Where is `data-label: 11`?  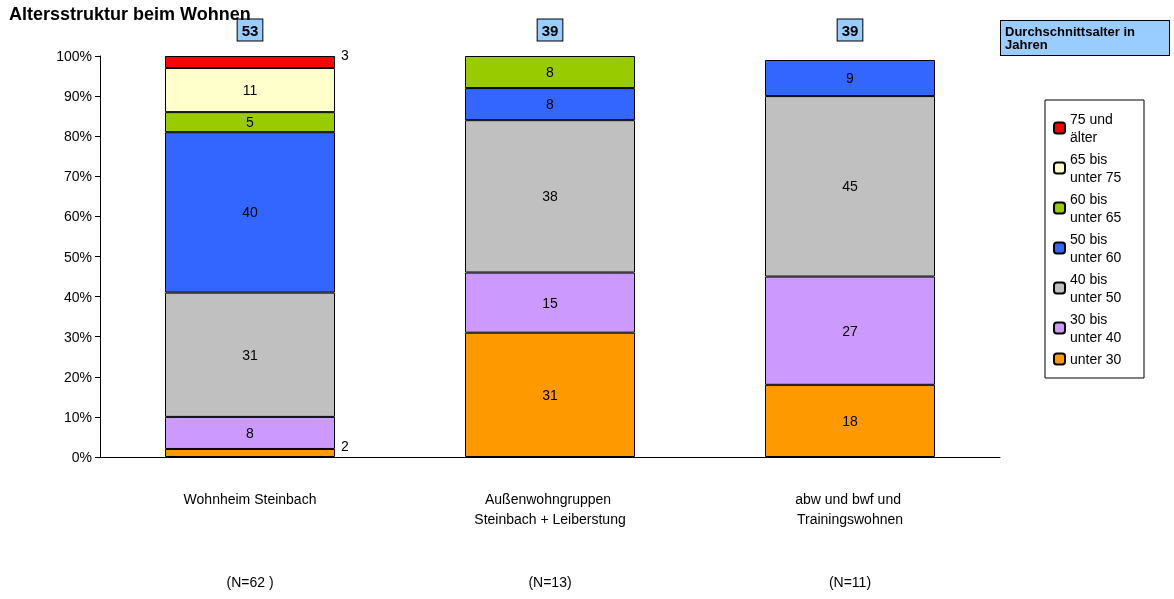
data-label: 11 is located at coordinates (250, 90).